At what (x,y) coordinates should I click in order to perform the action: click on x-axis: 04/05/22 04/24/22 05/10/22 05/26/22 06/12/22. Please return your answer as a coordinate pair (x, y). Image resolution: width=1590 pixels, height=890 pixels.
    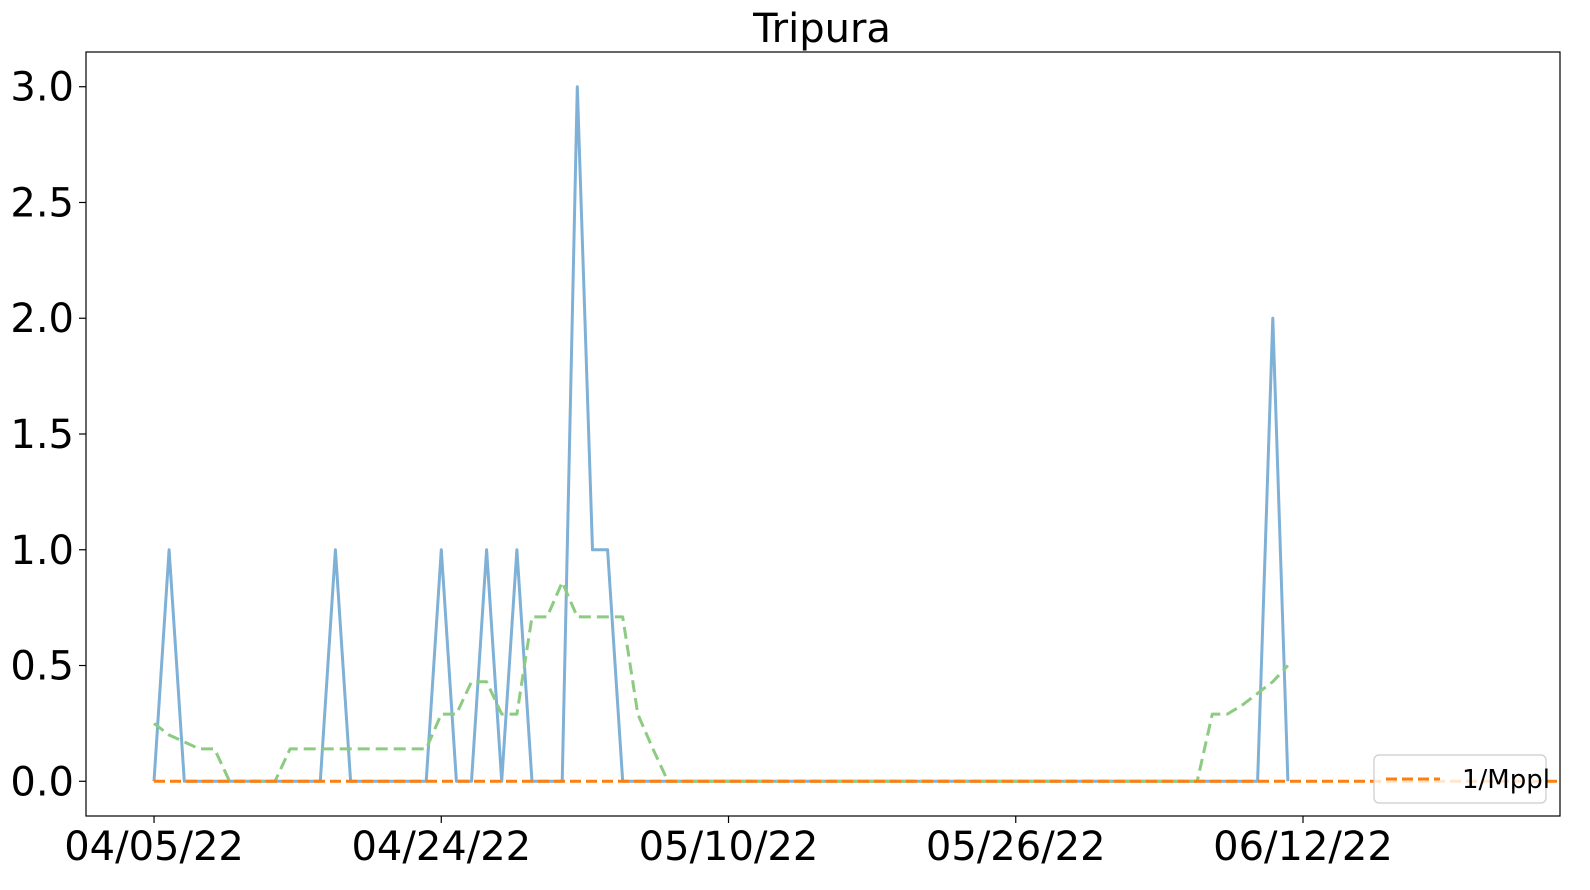
    Looking at the image, I should click on (728, 843).